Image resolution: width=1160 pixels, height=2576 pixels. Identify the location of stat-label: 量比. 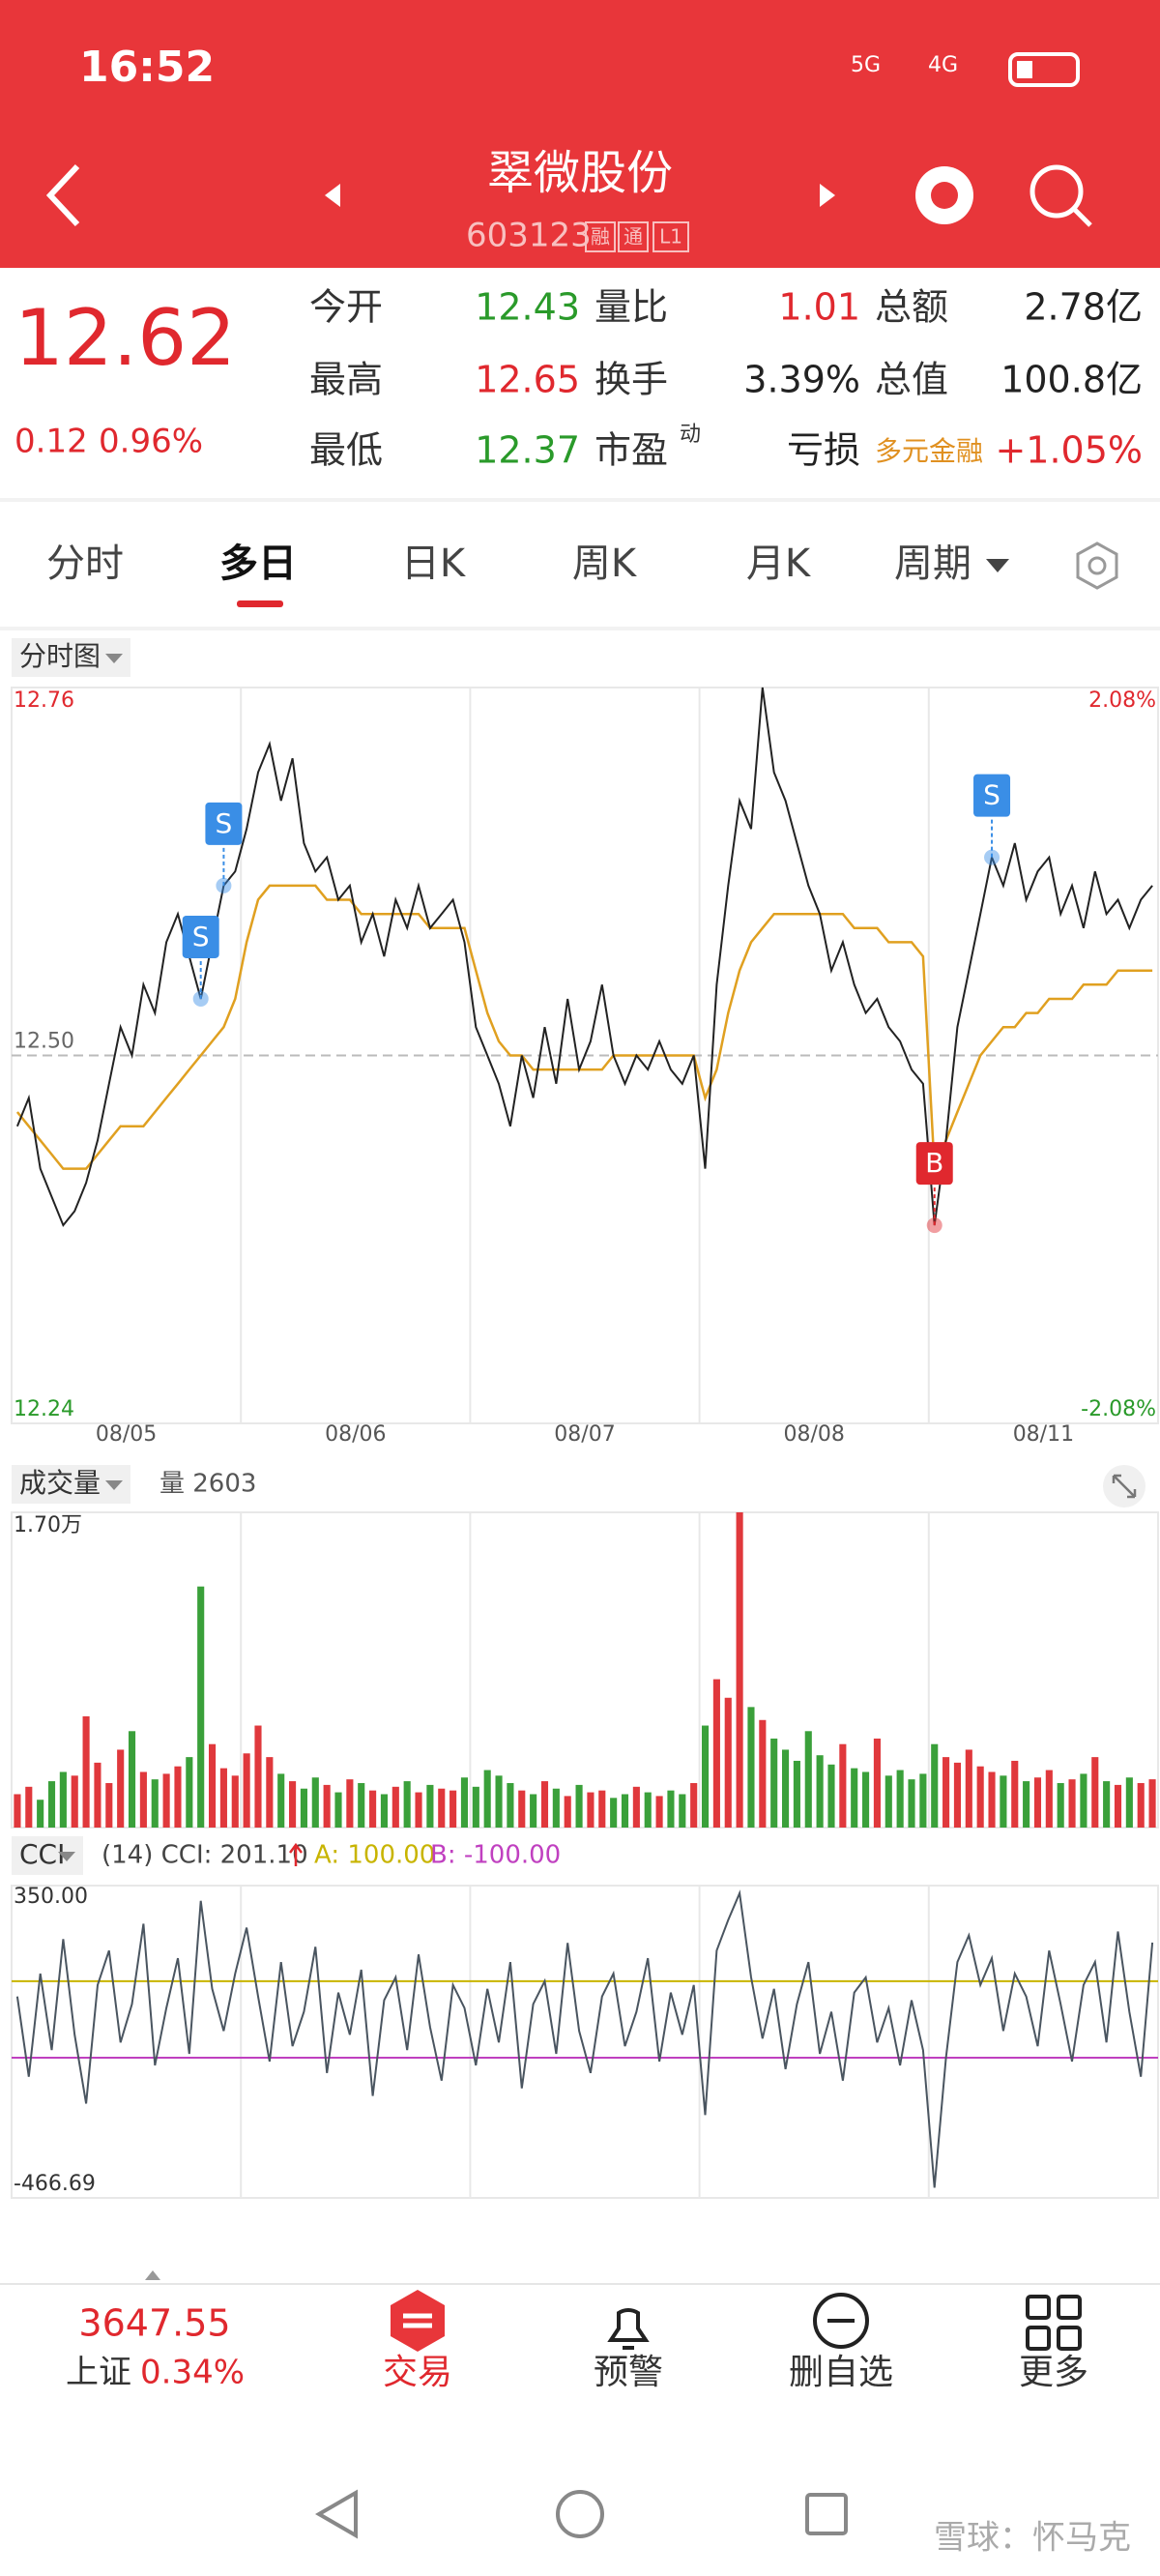
(631, 307).